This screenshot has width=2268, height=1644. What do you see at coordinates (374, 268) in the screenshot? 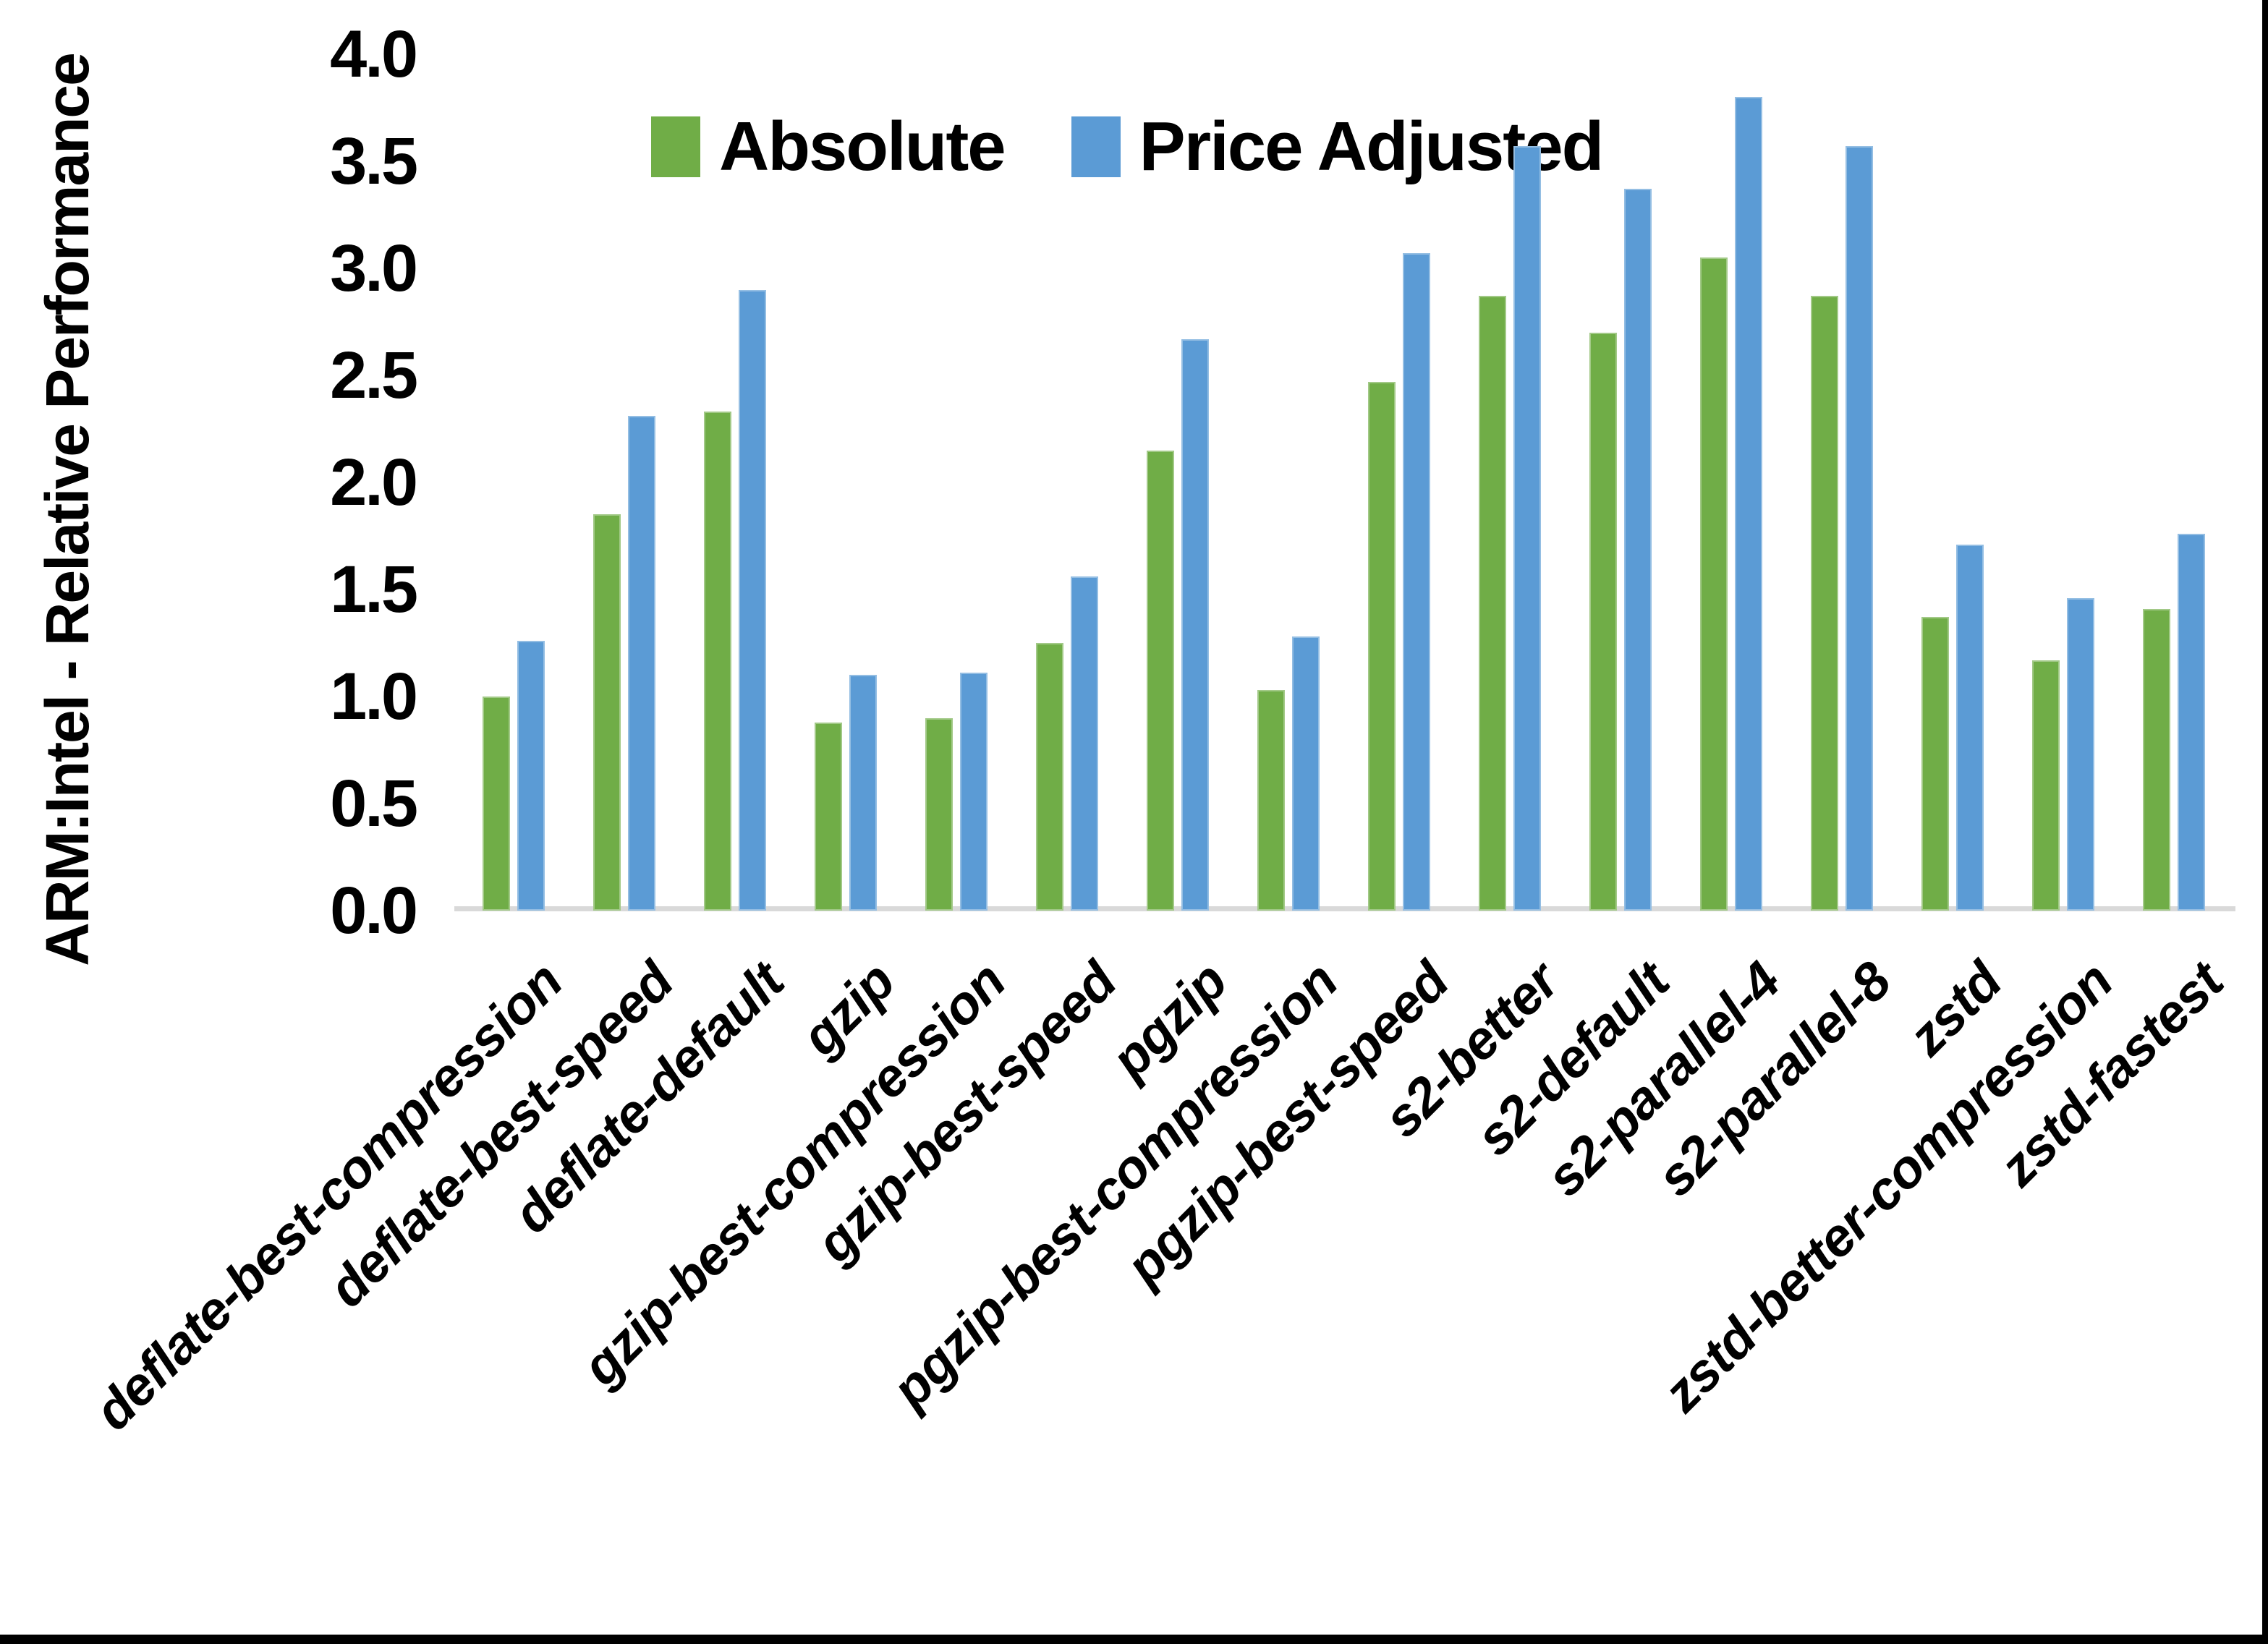
I see `y-tick-label: 3.0` at bounding box center [374, 268].